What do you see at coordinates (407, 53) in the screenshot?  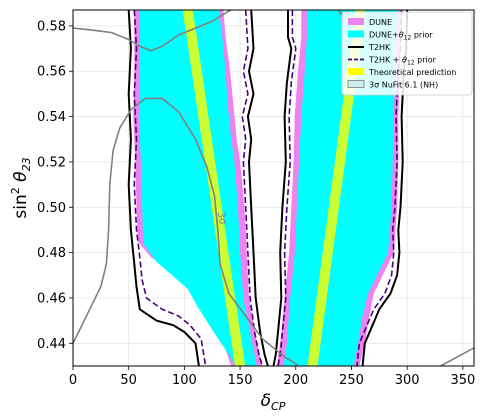 I see `legend-box` at bounding box center [407, 53].